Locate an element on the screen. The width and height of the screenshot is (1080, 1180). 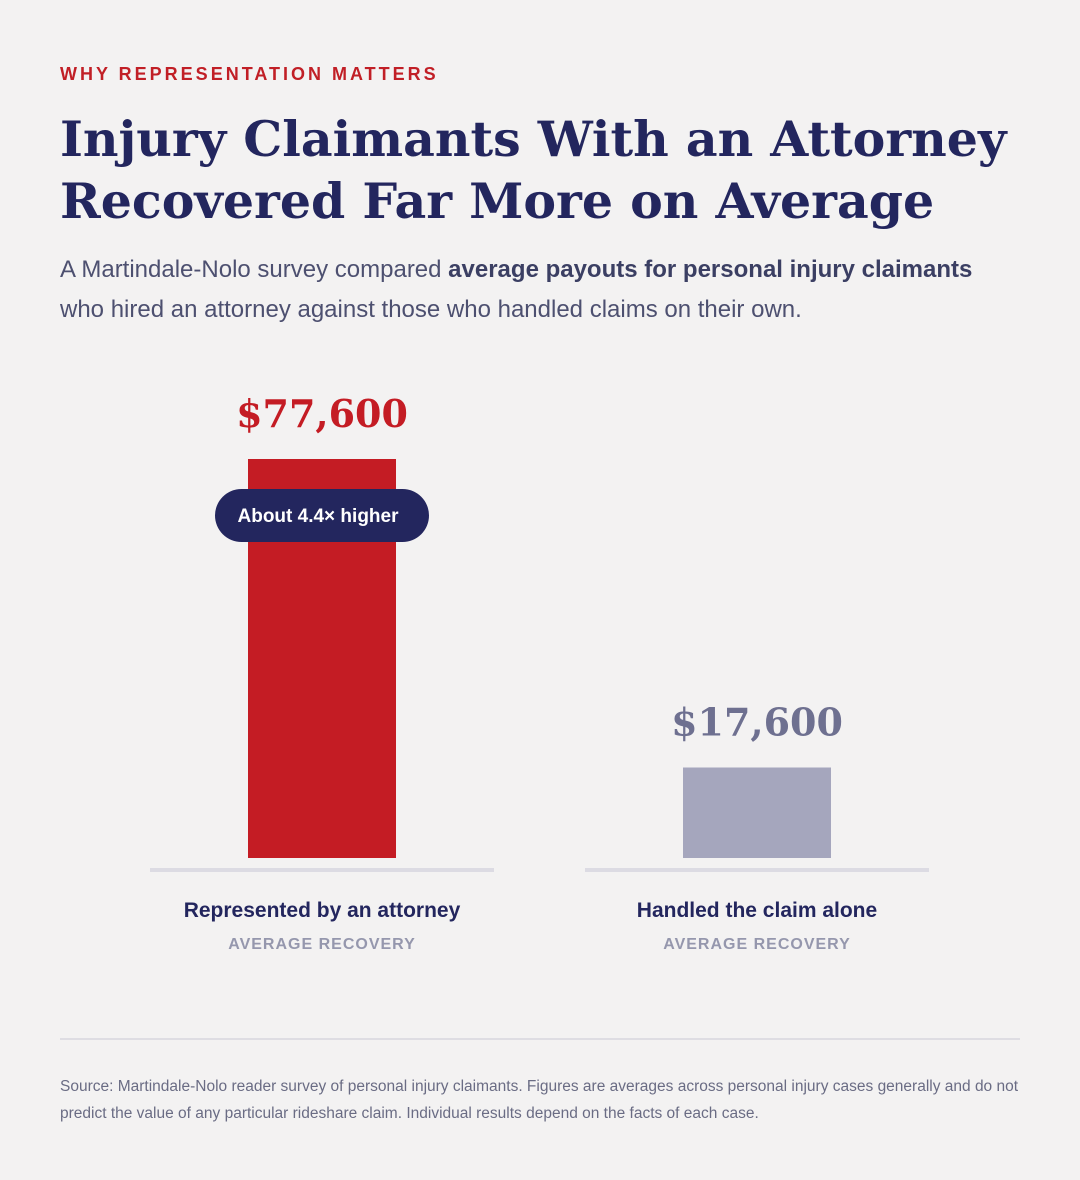
category-label-0: Represented by an attorney is located at coordinates (322, 910).